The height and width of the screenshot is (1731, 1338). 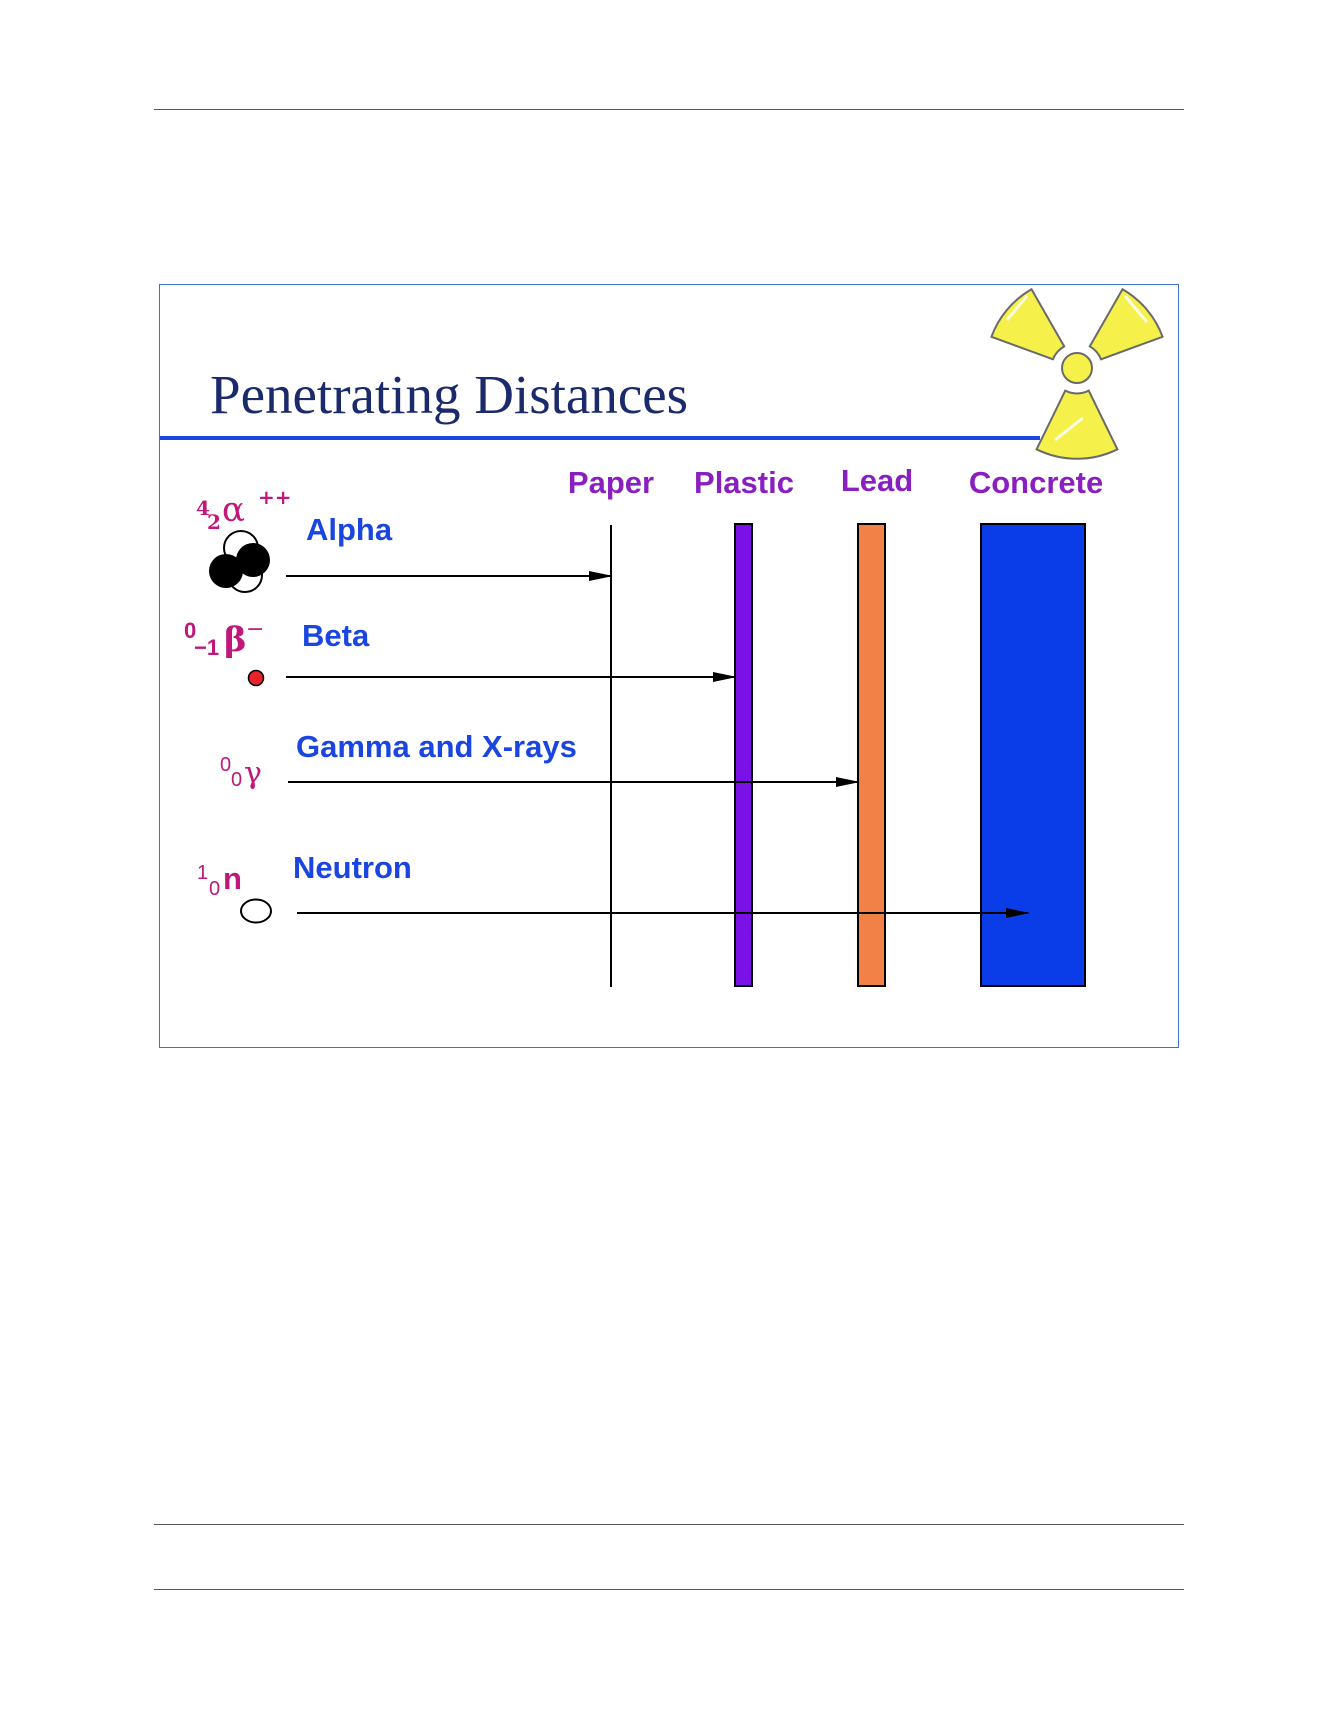 What do you see at coordinates (232, 878) in the screenshot?
I see `neutron-symbol-letter: n` at bounding box center [232, 878].